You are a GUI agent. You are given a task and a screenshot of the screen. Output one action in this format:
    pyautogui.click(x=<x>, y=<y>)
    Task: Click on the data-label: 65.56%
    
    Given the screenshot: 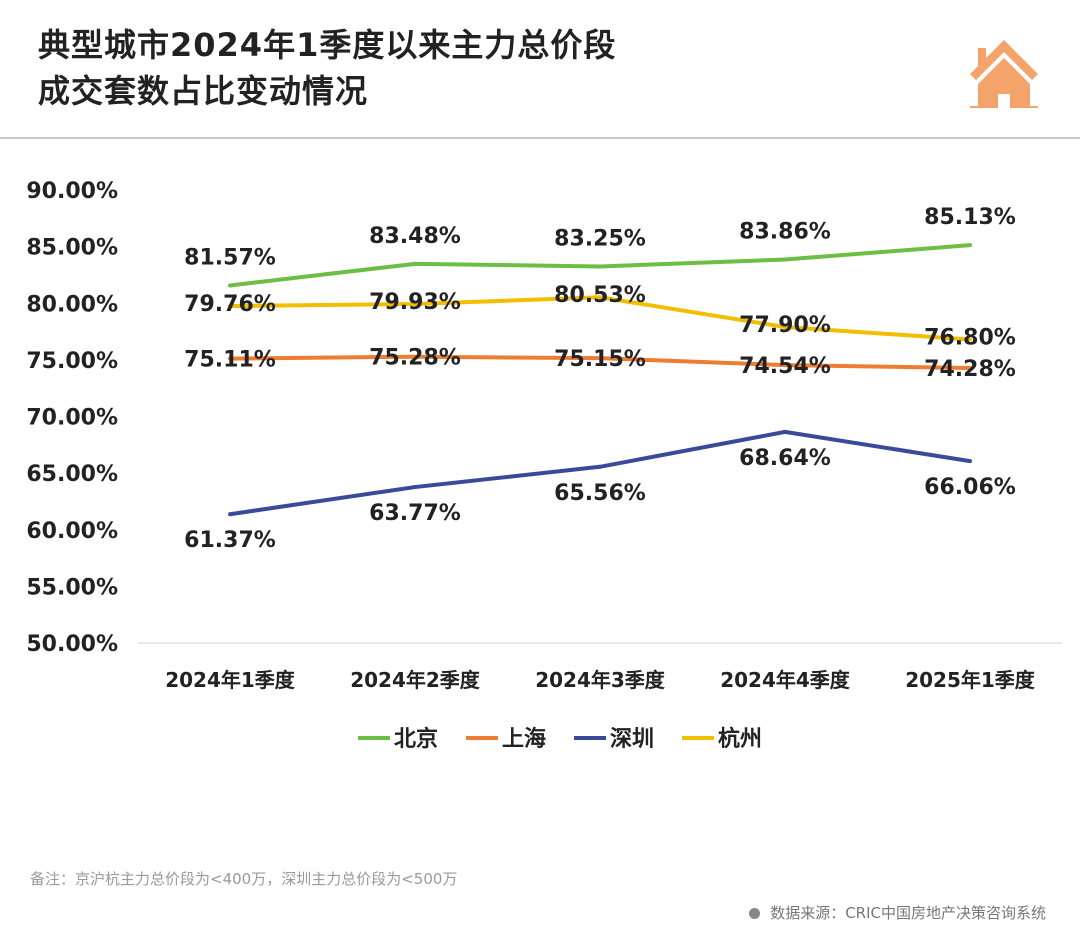 What is the action you would take?
    pyautogui.click(x=600, y=493)
    